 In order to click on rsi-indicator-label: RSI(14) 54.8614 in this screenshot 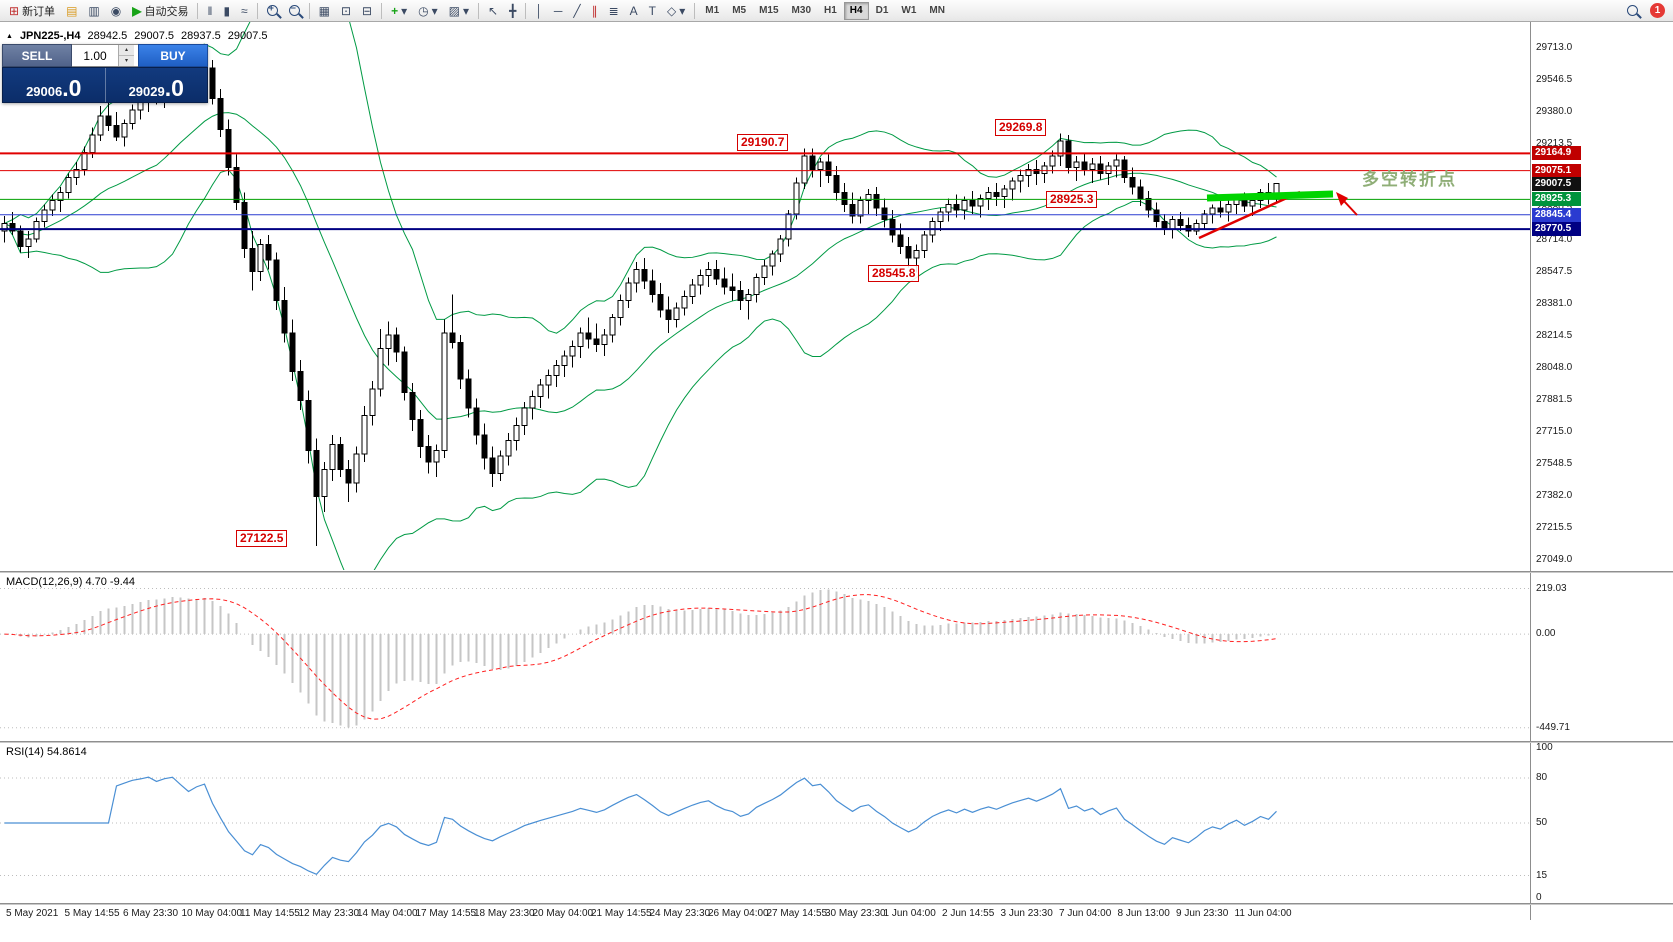, I will do `click(46, 752)`.